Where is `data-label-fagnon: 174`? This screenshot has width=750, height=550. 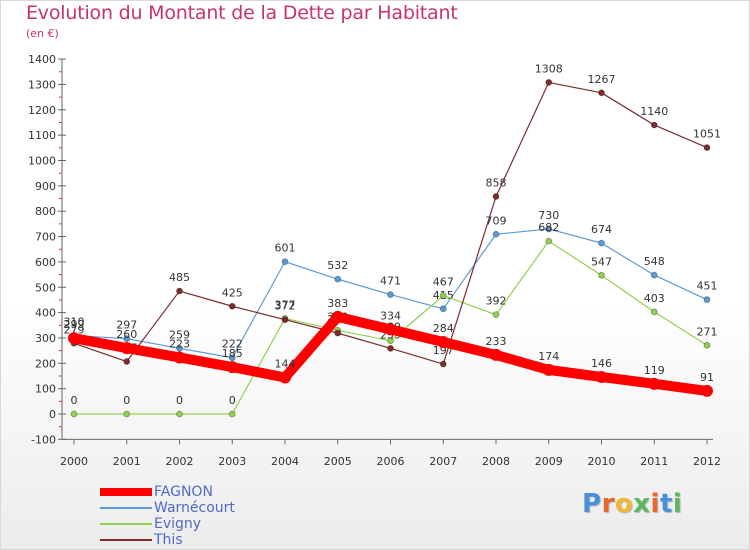
data-label-fagnon: 174 is located at coordinates (548, 356).